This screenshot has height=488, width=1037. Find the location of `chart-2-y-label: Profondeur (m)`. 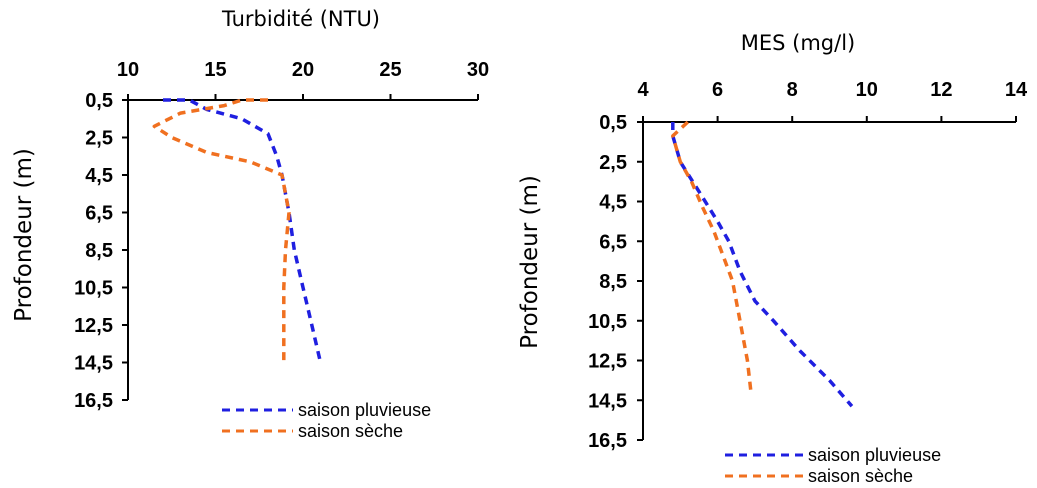

chart-2-y-label: Profondeur (m) is located at coordinates (530, 262).